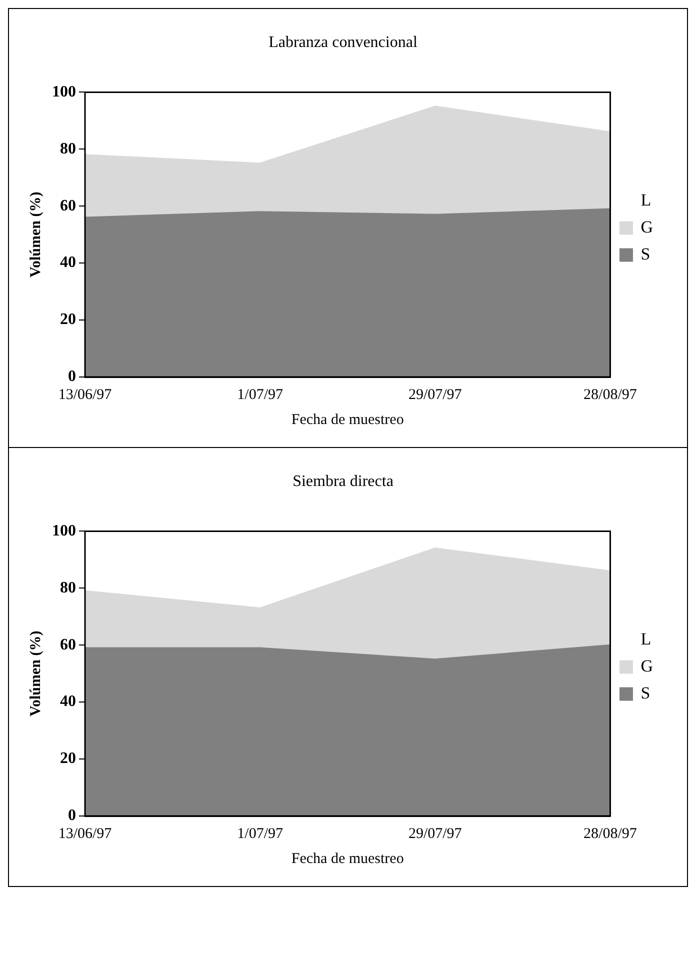 This screenshot has width=699, height=968. Describe the element at coordinates (343, 481) in the screenshot. I see `chart-title: Siembra directa` at that location.